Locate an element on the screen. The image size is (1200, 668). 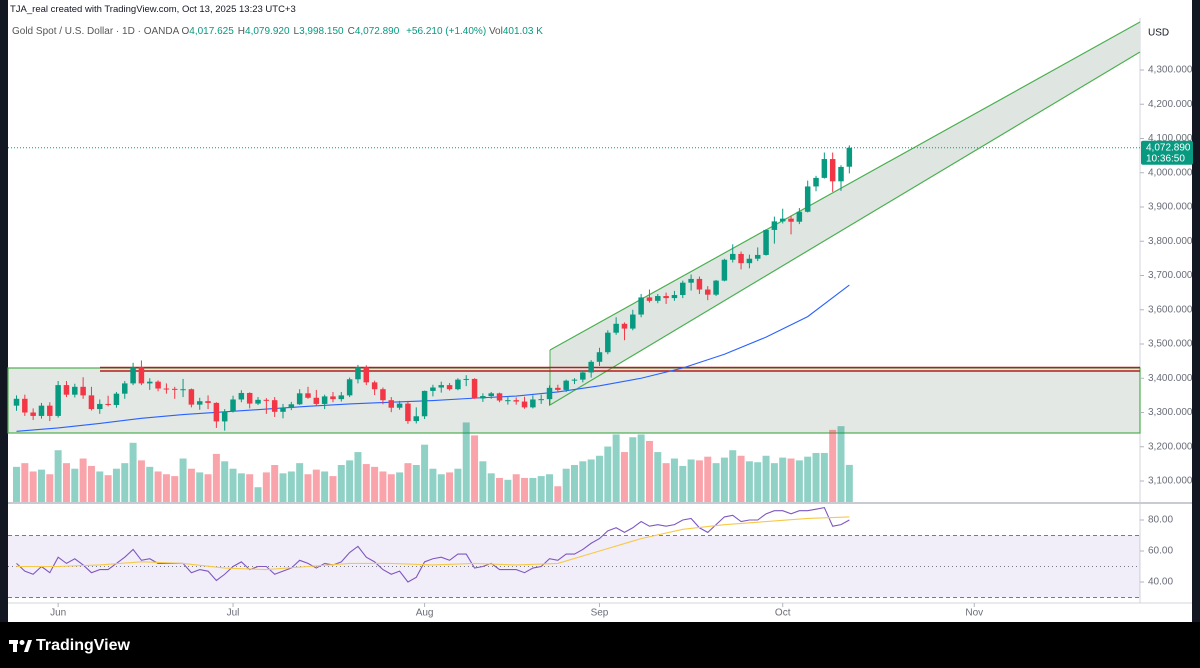
y-tick-label: 4,000.000 is located at coordinates (1170, 172).